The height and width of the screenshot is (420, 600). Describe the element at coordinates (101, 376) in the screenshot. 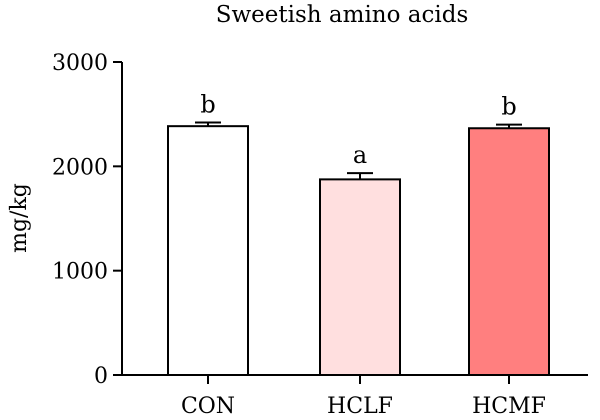

I see `y-tick-label: 0` at that location.